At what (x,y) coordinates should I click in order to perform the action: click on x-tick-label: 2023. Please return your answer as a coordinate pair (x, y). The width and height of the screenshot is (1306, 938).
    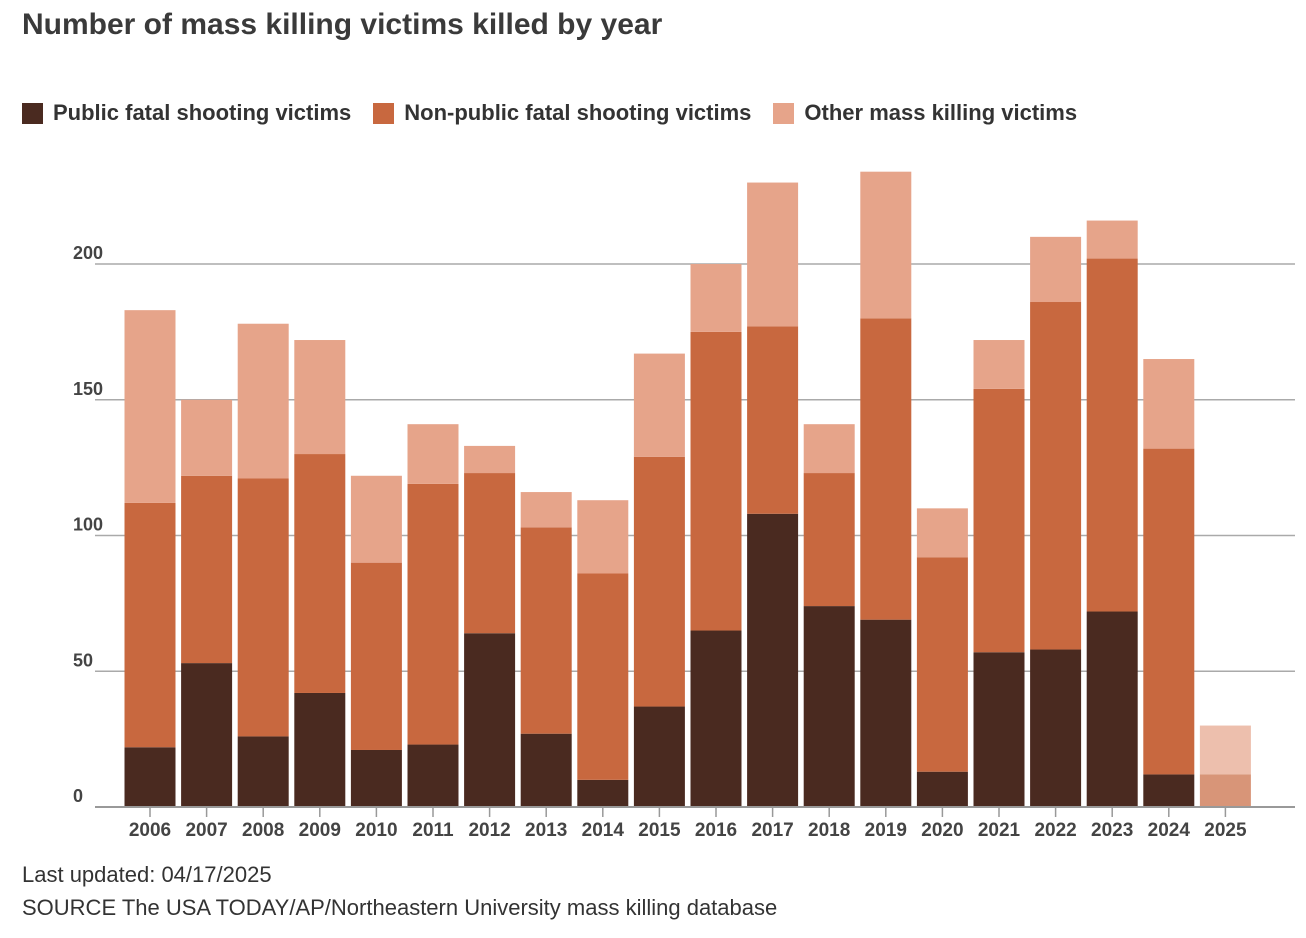
    Looking at the image, I should click on (1112, 830).